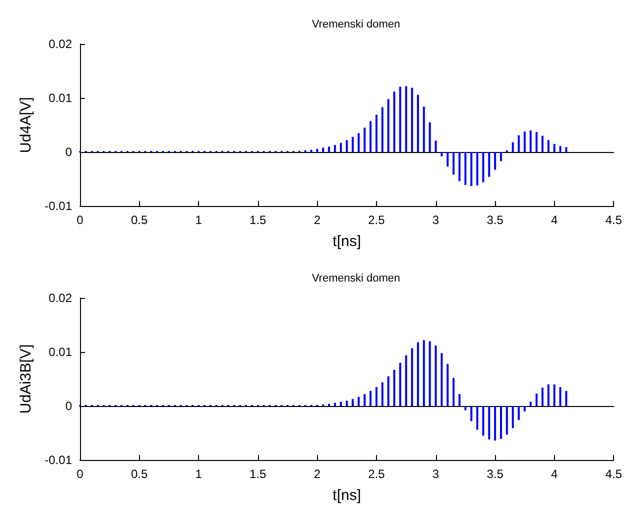 Image resolution: width=625 pixels, height=508 pixels. I want to click on x-tick-label: 0.5, so click(139, 474).